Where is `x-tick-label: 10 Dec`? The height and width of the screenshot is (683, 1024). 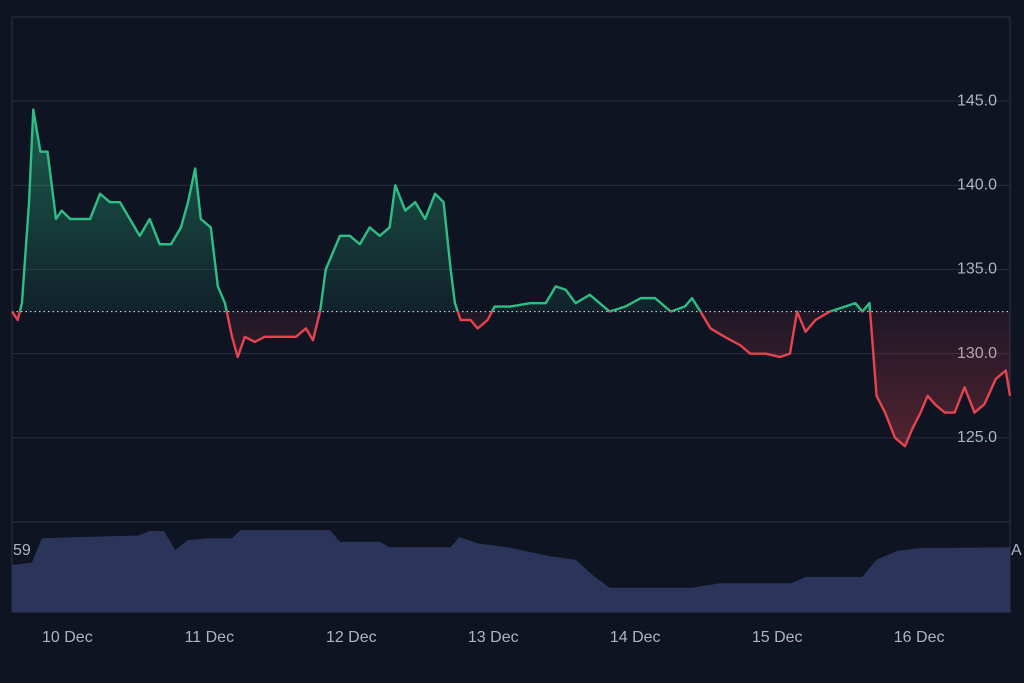 x-tick-label: 10 Dec is located at coordinates (67, 637).